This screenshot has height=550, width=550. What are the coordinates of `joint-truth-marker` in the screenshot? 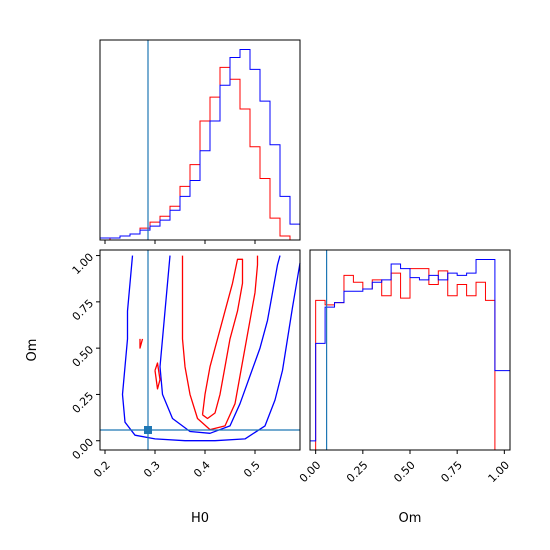 It's located at (148, 430).